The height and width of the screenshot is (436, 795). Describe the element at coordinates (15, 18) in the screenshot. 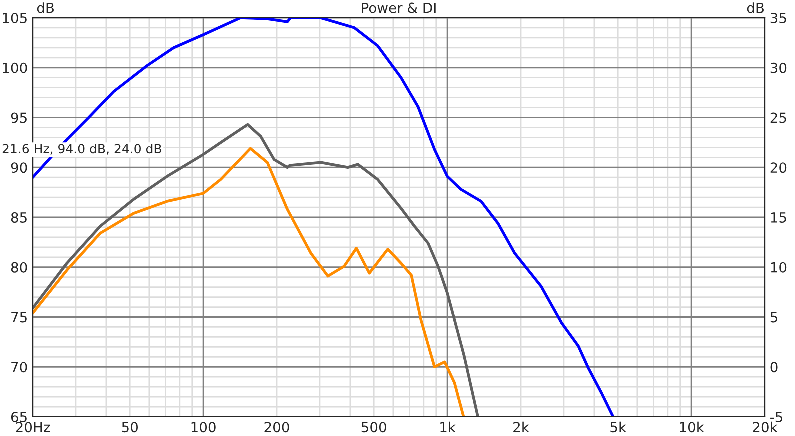

I see `y-tick-label: 105` at that location.